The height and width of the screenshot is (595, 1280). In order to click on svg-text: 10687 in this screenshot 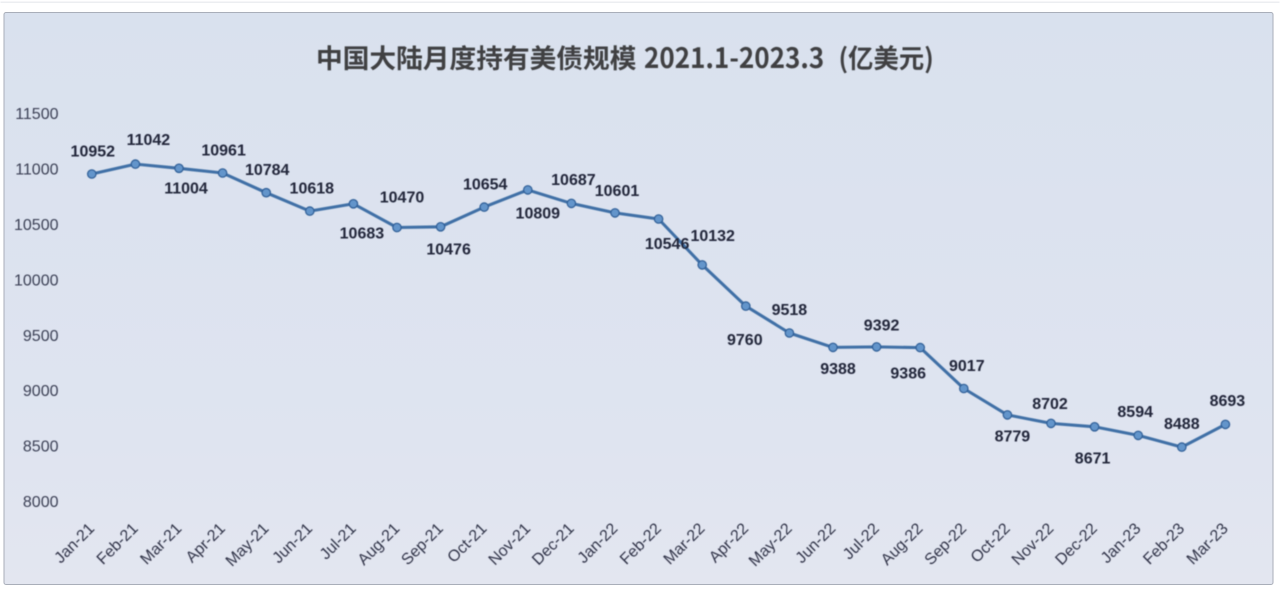, I will do `click(573, 180)`.